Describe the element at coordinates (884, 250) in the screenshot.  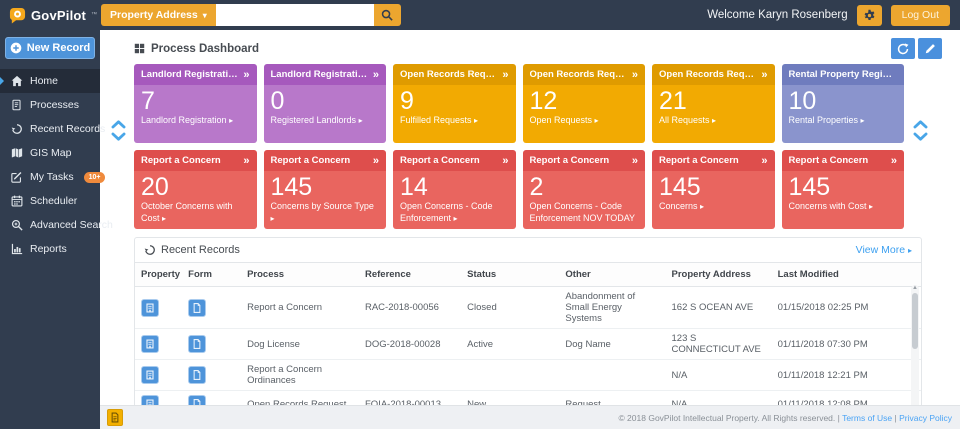
I see `view-more-link: View More ▸` at that location.